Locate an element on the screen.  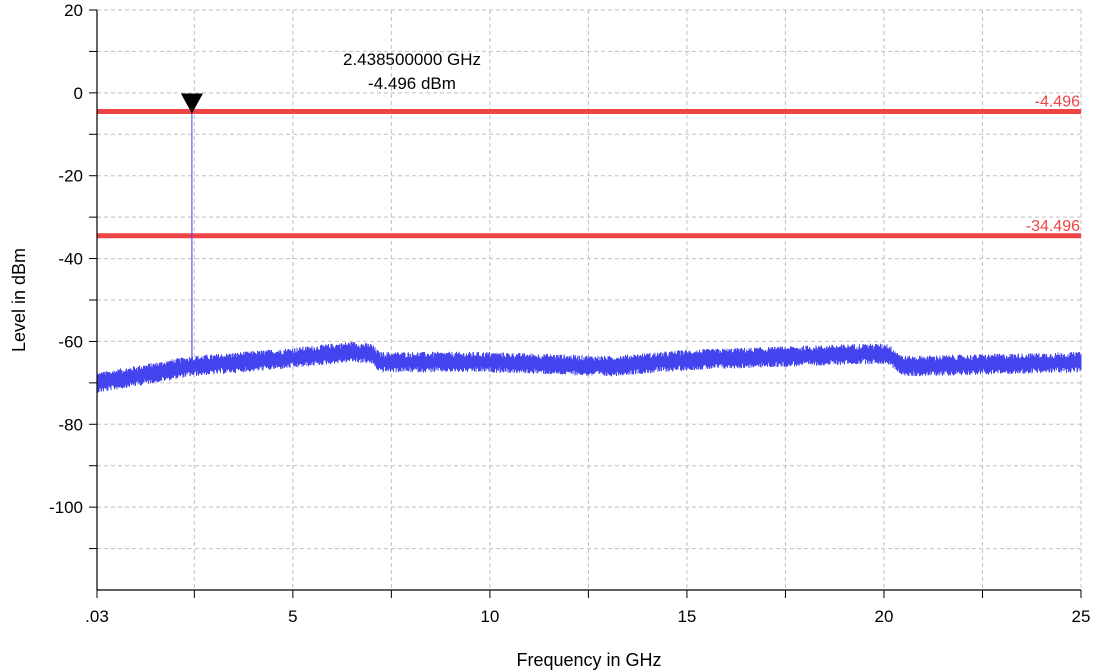
reference-line-label: -34.496 is located at coordinates (1053, 226).